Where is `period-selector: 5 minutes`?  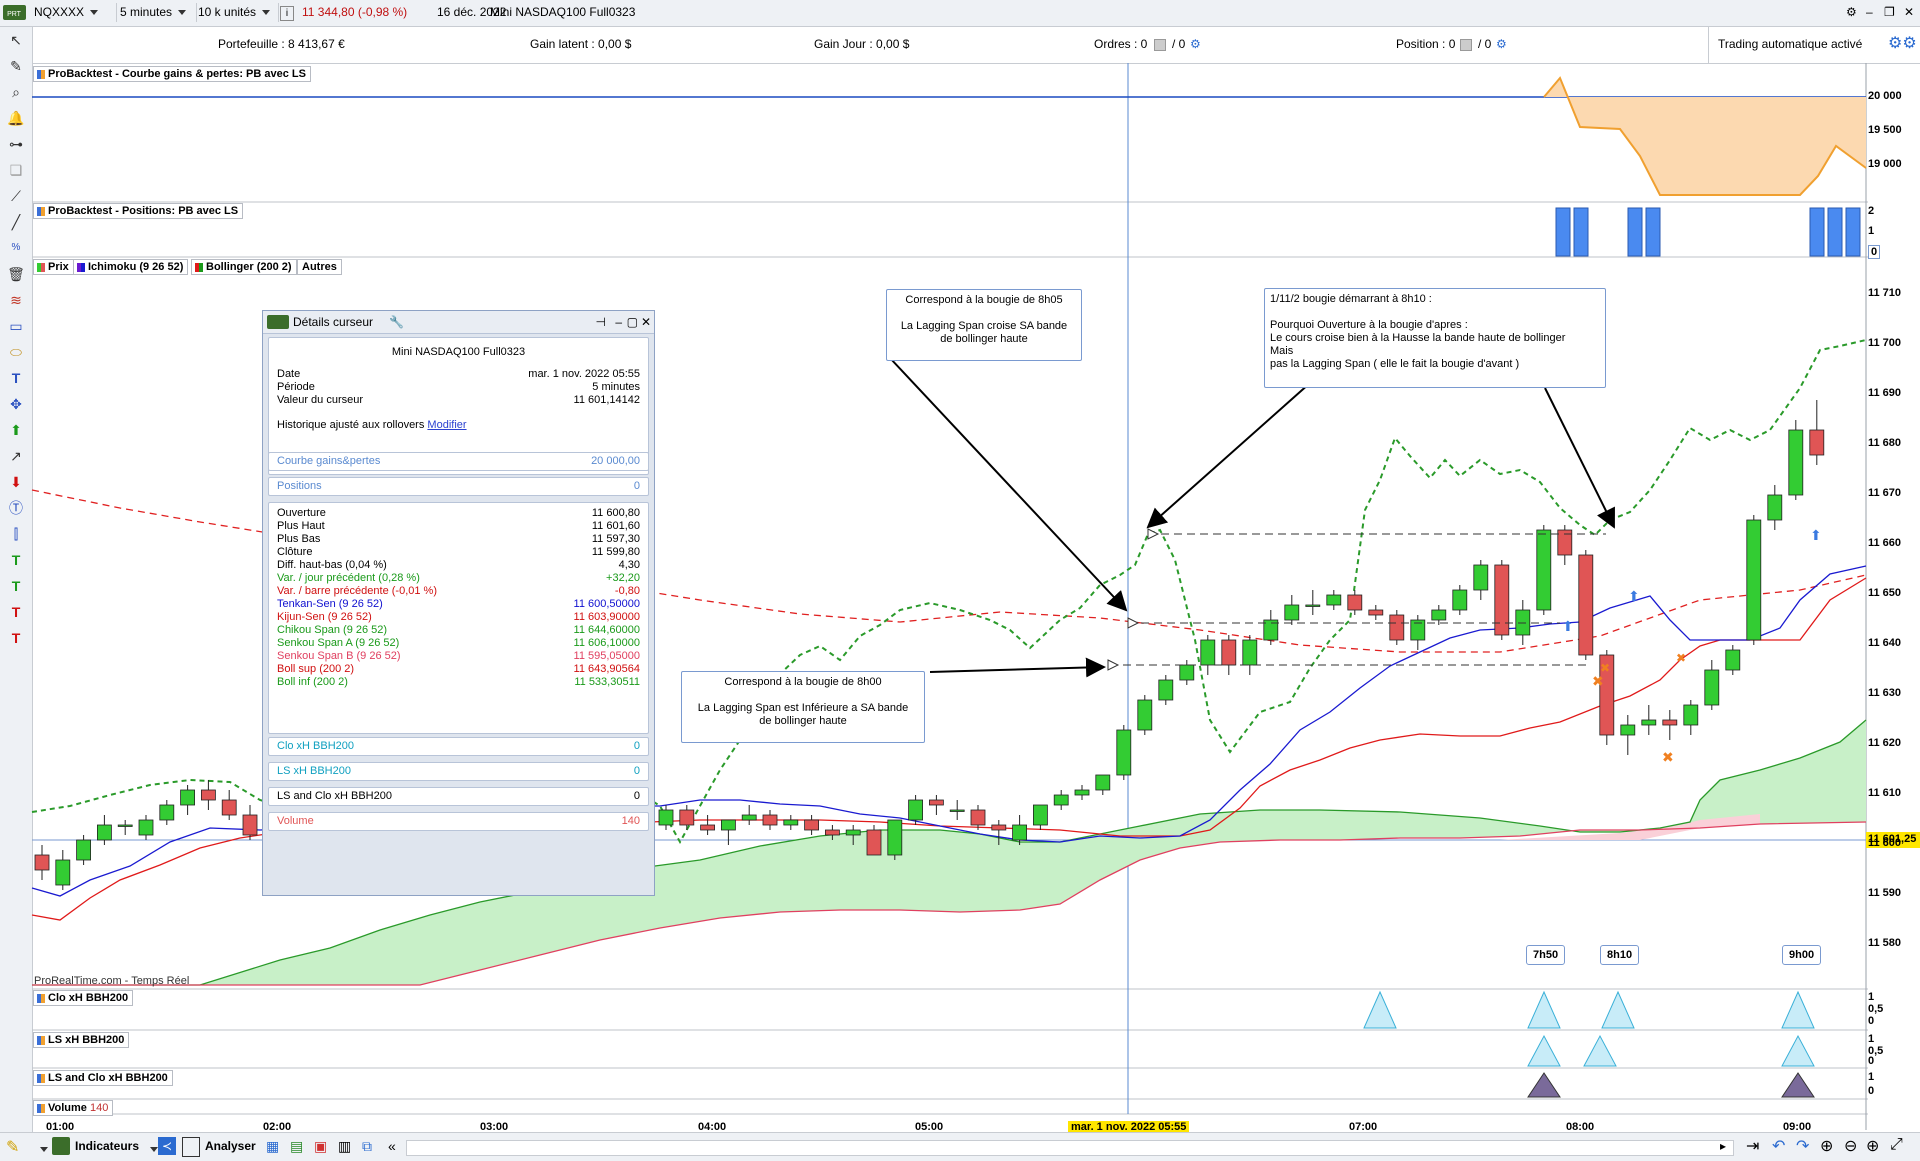 period-selector: 5 minutes is located at coordinates (156, 12).